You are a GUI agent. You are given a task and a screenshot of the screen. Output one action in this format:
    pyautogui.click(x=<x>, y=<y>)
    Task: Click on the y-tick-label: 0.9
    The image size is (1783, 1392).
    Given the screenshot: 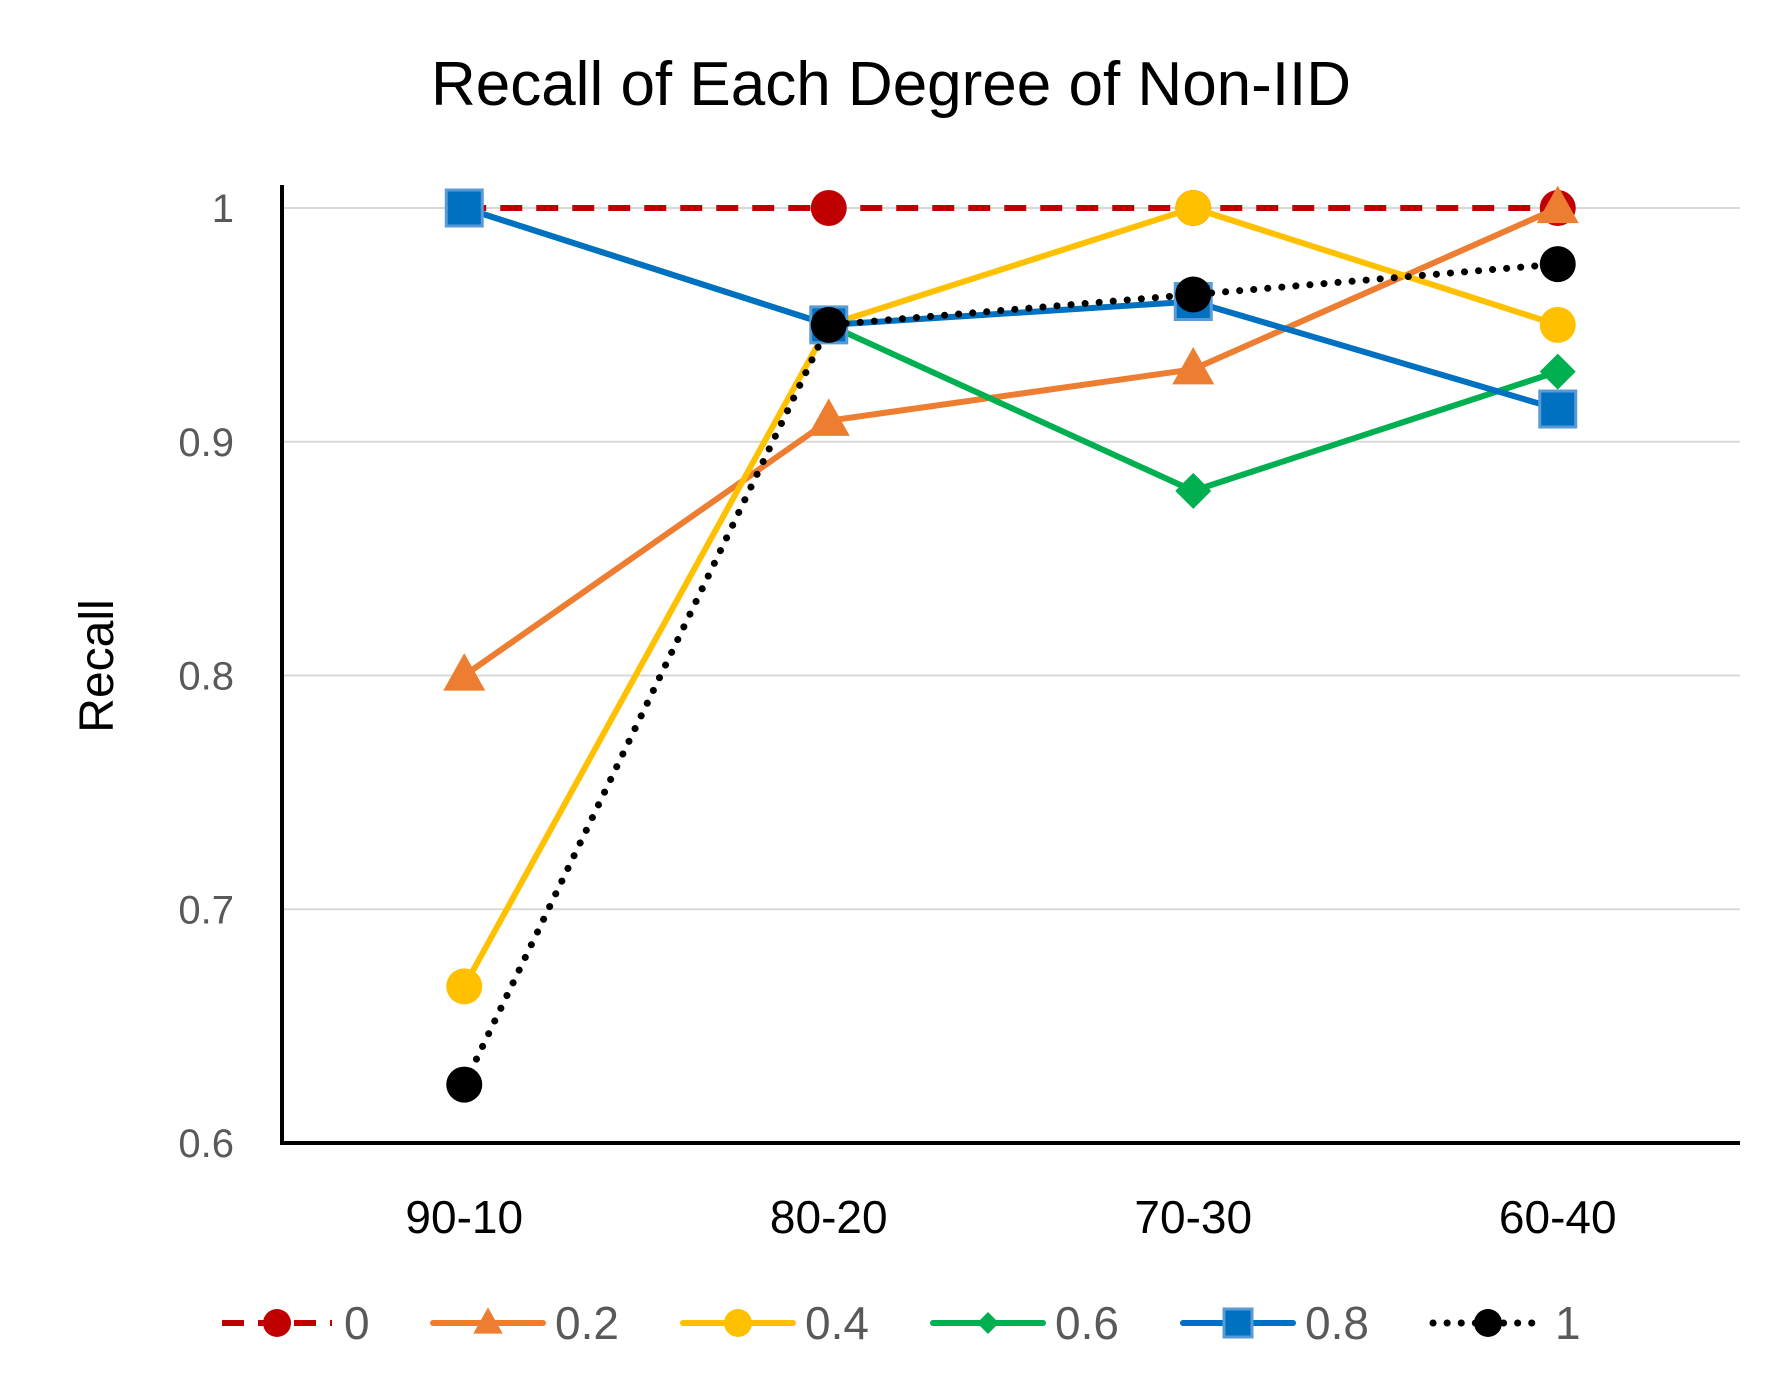 What is the action you would take?
    pyautogui.click(x=206, y=443)
    